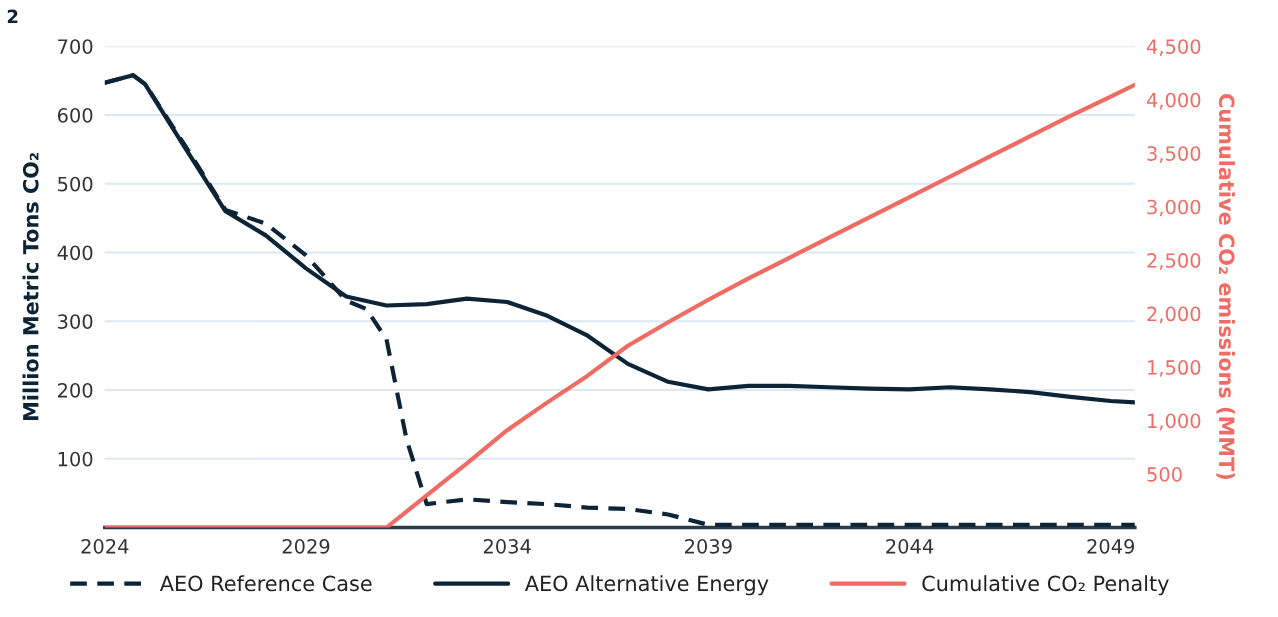 The height and width of the screenshot is (617, 1278). I want to click on y2-axis-title: Cumulative CO₂ emissions (MMT), so click(1225, 286).